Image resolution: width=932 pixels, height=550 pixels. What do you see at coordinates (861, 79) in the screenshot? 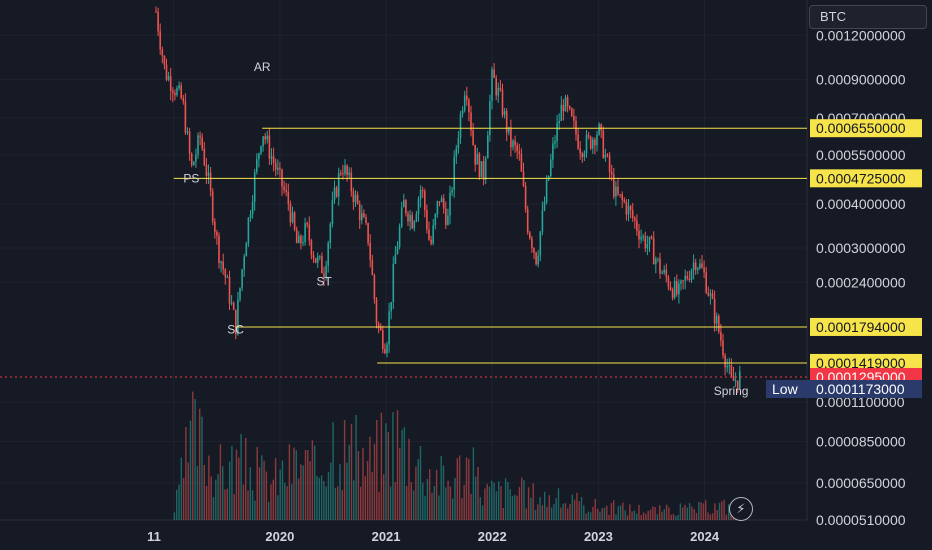
I see `price-tick-label: 0.0009000000` at bounding box center [861, 79].